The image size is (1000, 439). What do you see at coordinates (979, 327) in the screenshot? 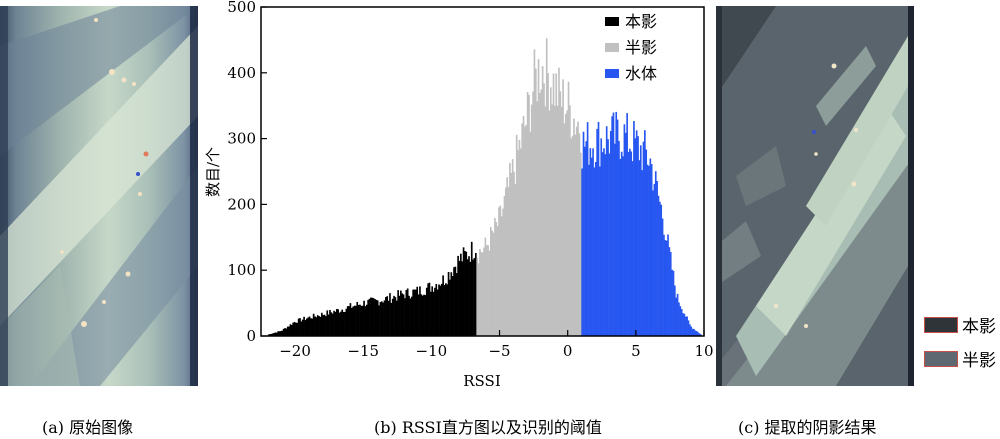
I see `legend-label-umbra: 本影` at bounding box center [979, 327].